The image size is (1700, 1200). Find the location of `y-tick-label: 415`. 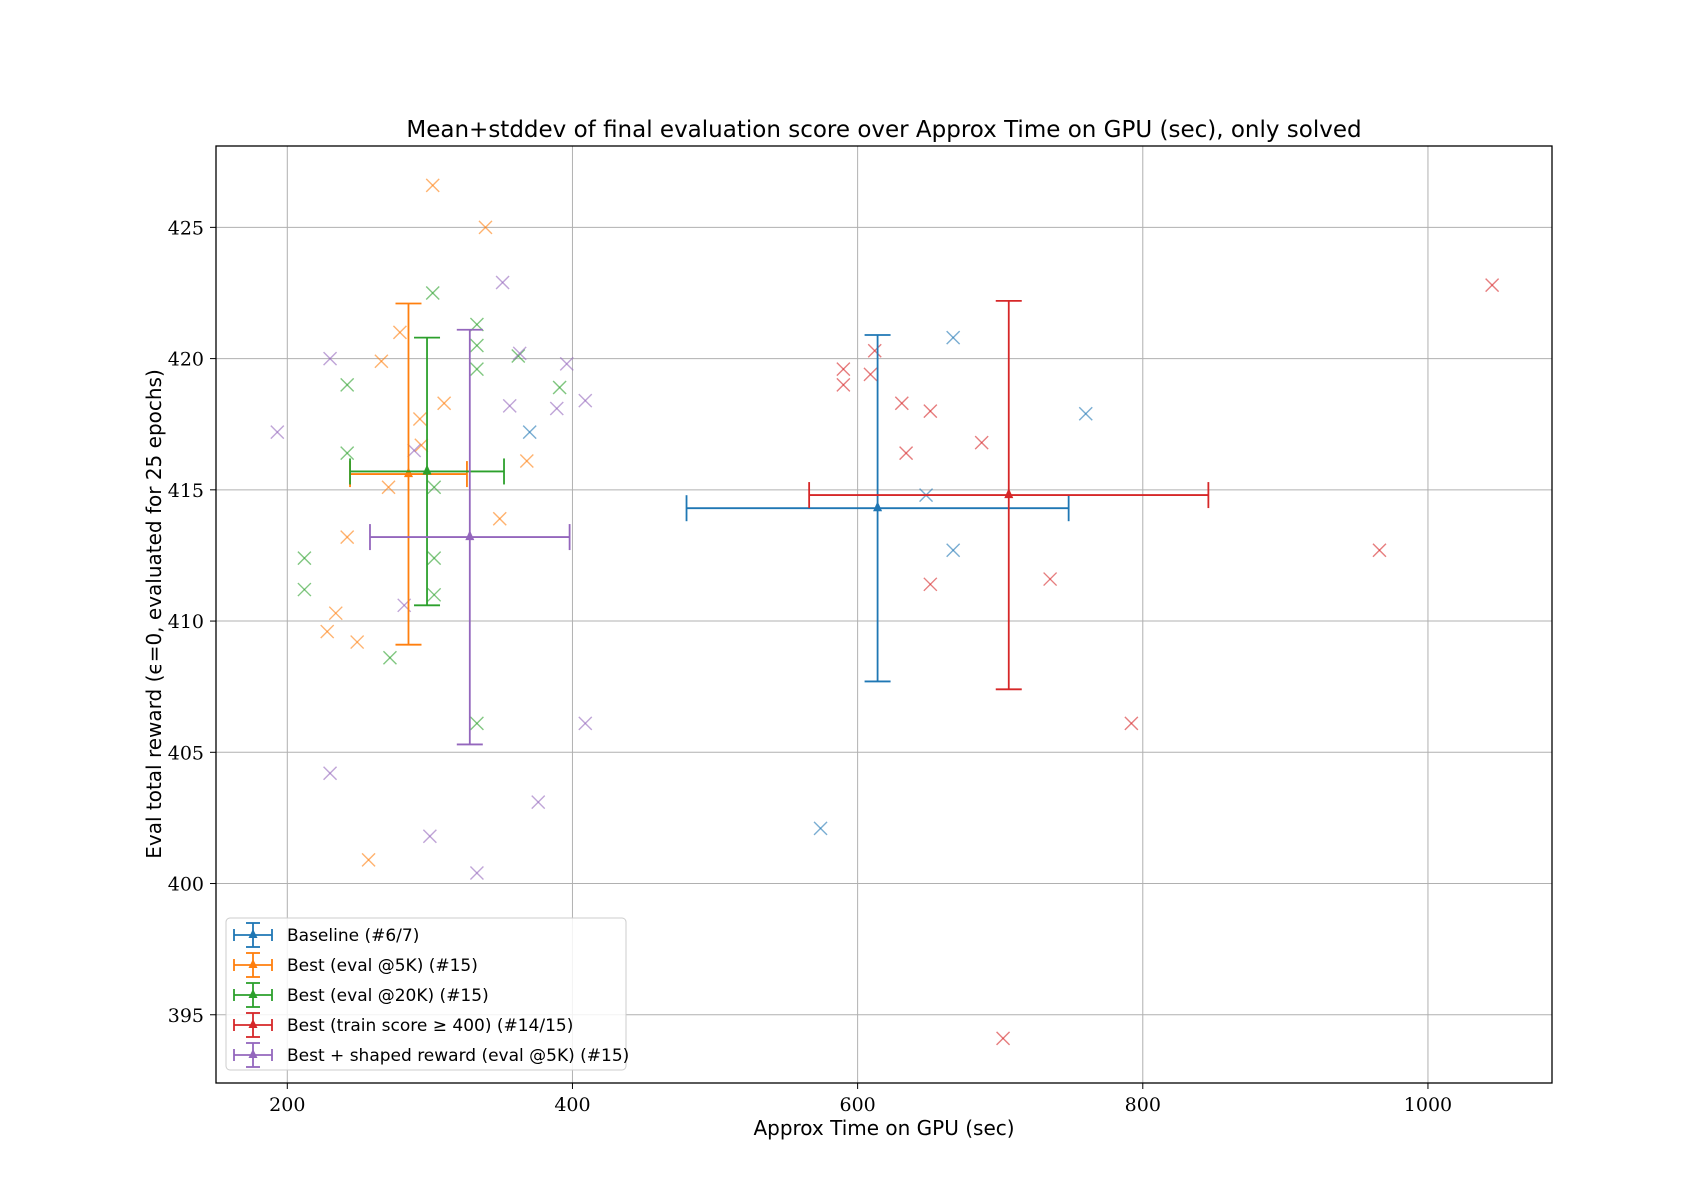

y-tick-label: 415 is located at coordinates (186, 491).